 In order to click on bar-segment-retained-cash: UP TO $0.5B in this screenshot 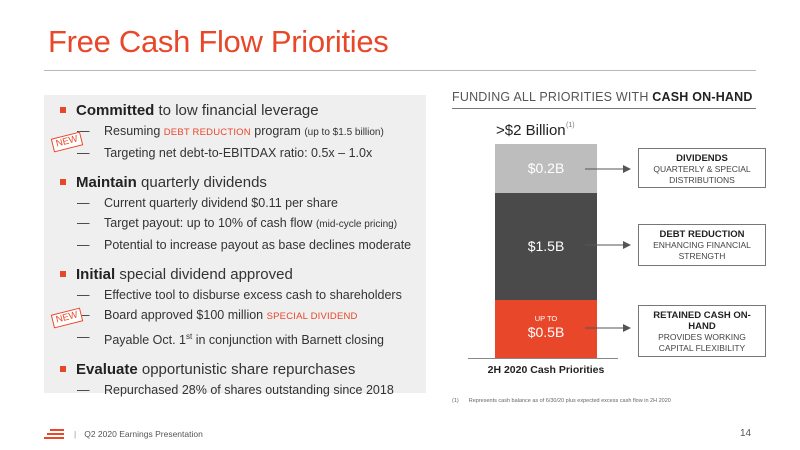, I will do `click(546, 329)`.